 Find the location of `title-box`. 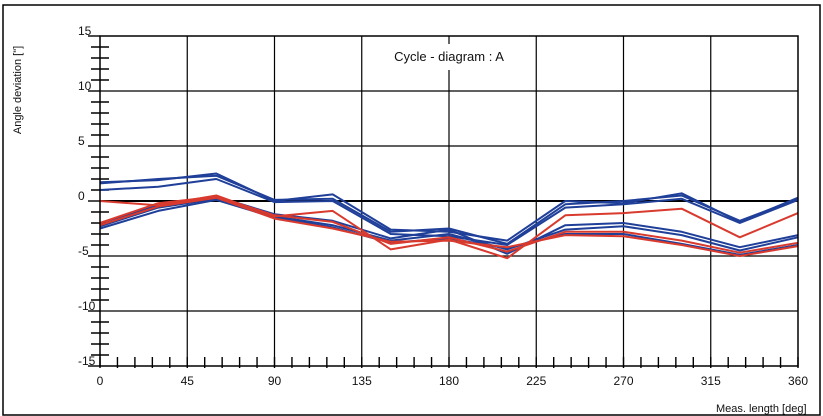

title-box is located at coordinates (449, 57).